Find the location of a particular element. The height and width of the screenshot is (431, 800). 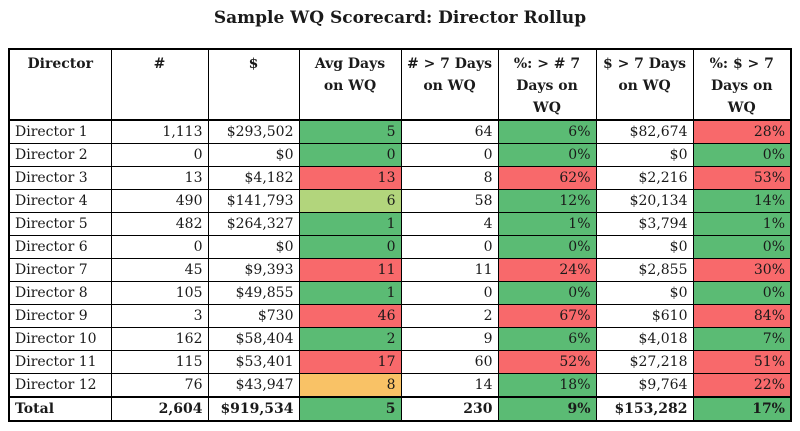

table-row: Director 6 0 $0 0 0 0% $0 0% is located at coordinates (400, 247).